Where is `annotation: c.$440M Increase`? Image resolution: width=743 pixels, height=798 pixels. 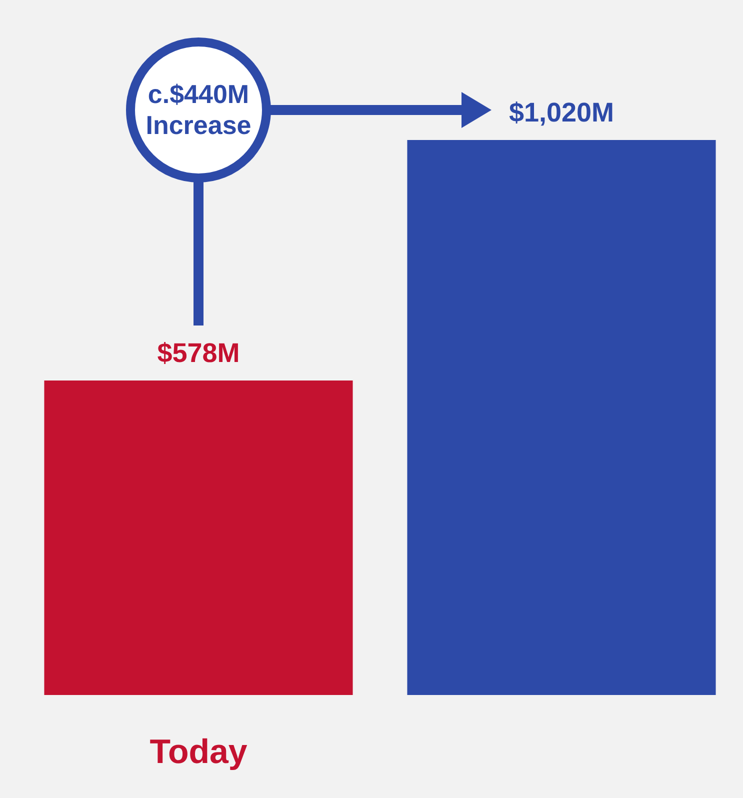 annotation: c.$440M Increase is located at coordinates (198, 110).